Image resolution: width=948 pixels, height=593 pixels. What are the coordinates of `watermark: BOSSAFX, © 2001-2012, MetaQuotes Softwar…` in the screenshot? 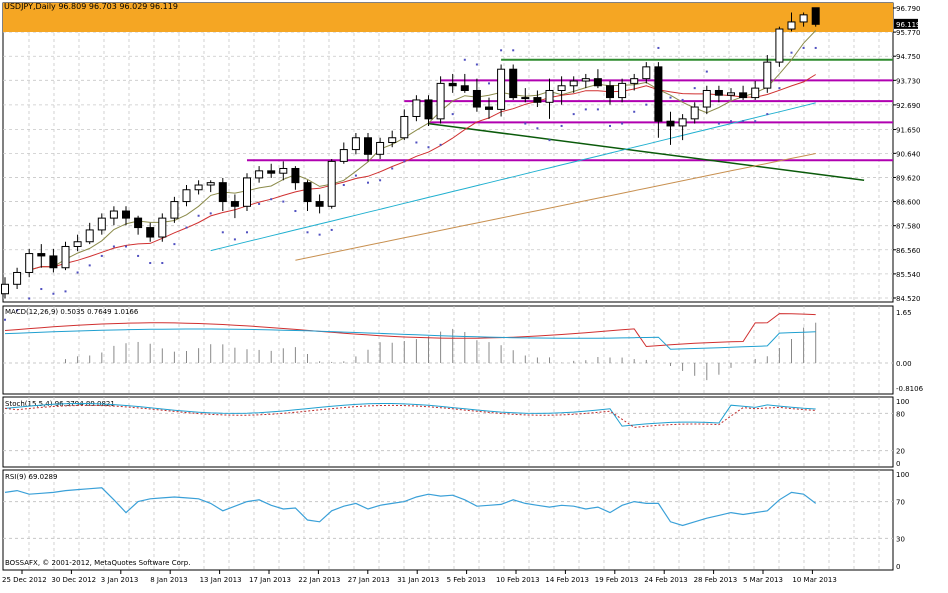 It's located at (97, 563).